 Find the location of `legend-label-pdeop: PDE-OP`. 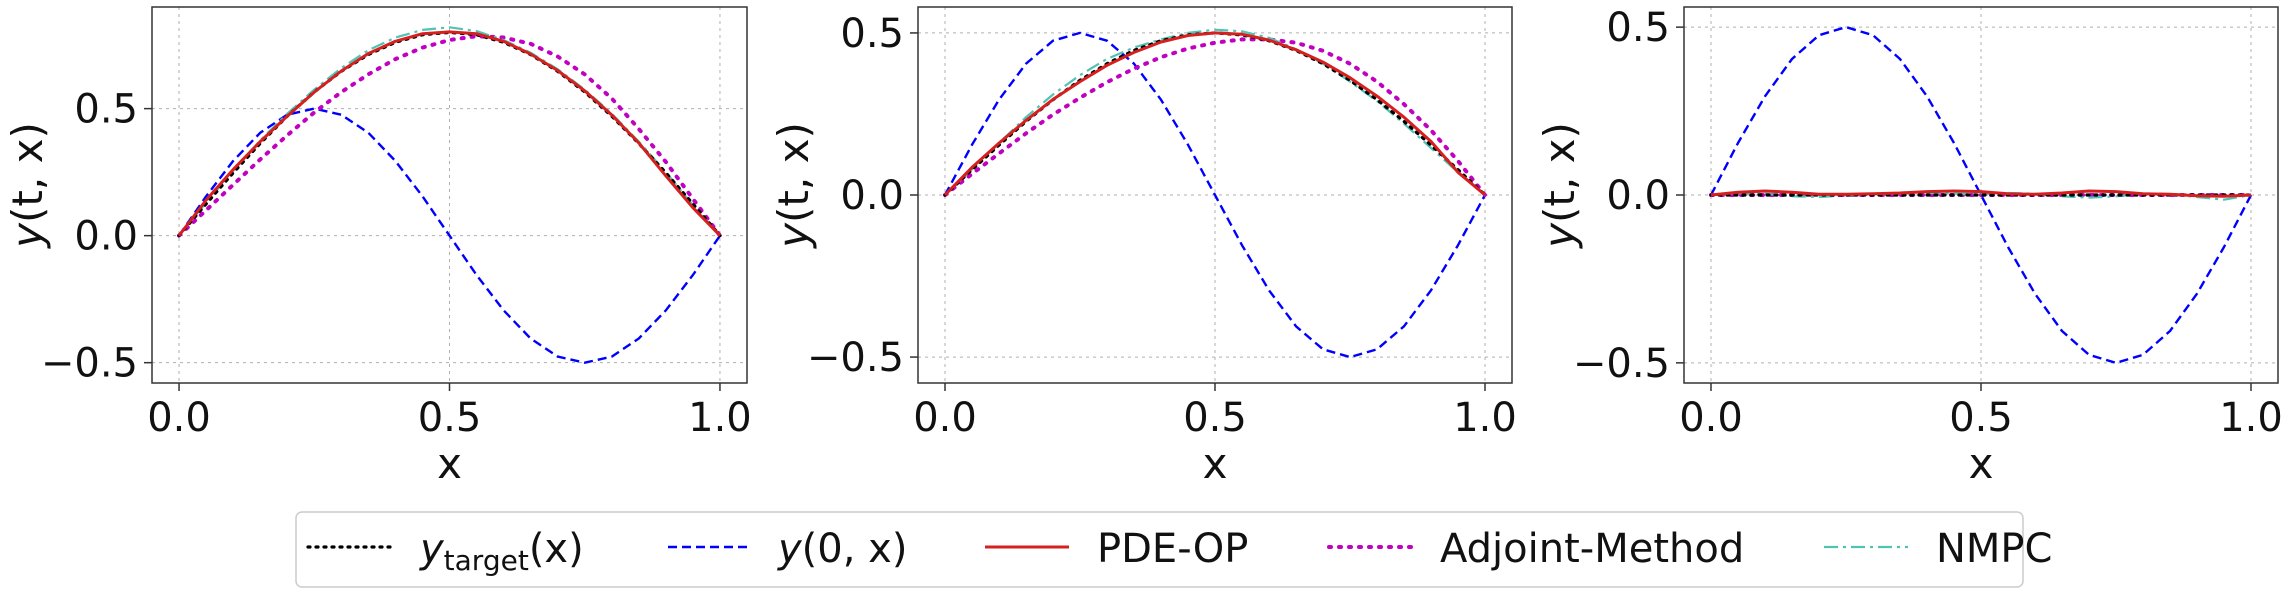

legend-label-pdeop: PDE-OP is located at coordinates (1172, 549).